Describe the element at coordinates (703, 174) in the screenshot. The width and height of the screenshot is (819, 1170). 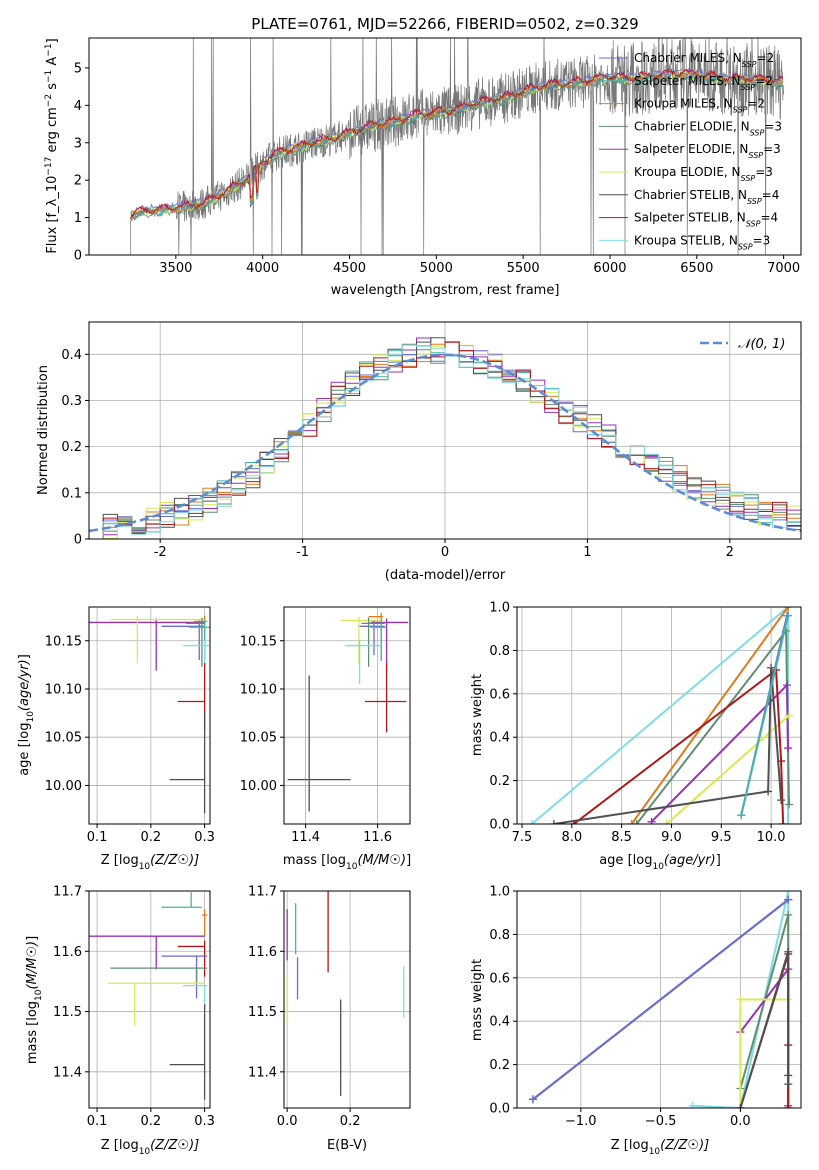
I see `legend-entry: Kroupa ELODIE, NSSP=3` at that location.